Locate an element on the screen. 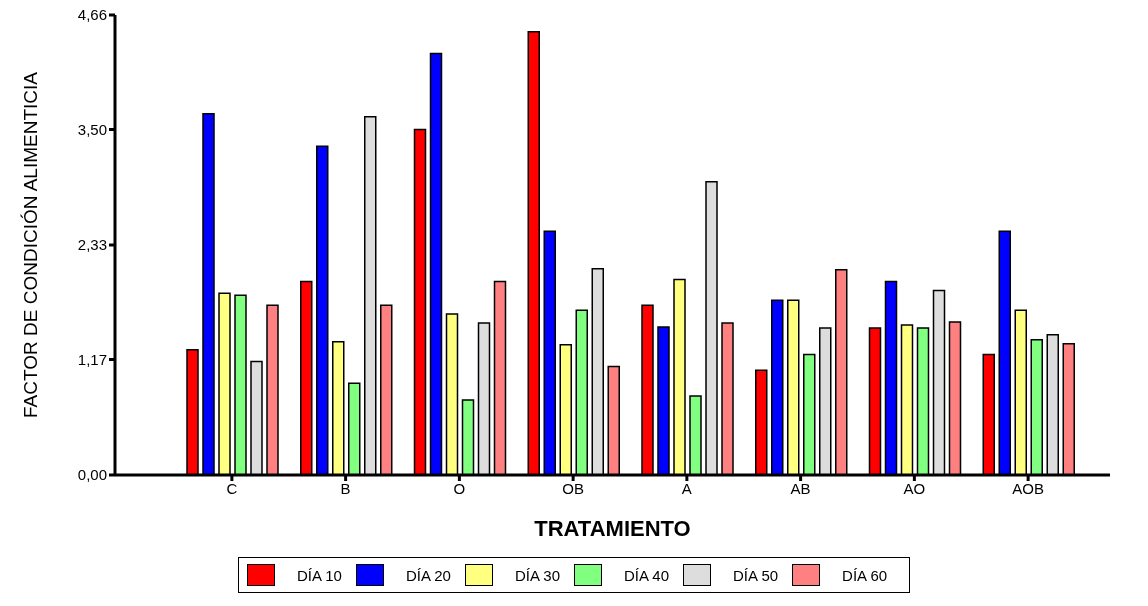 This screenshot has height=606, width=1148. x-tick-label: O is located at coordinates (459, 488).